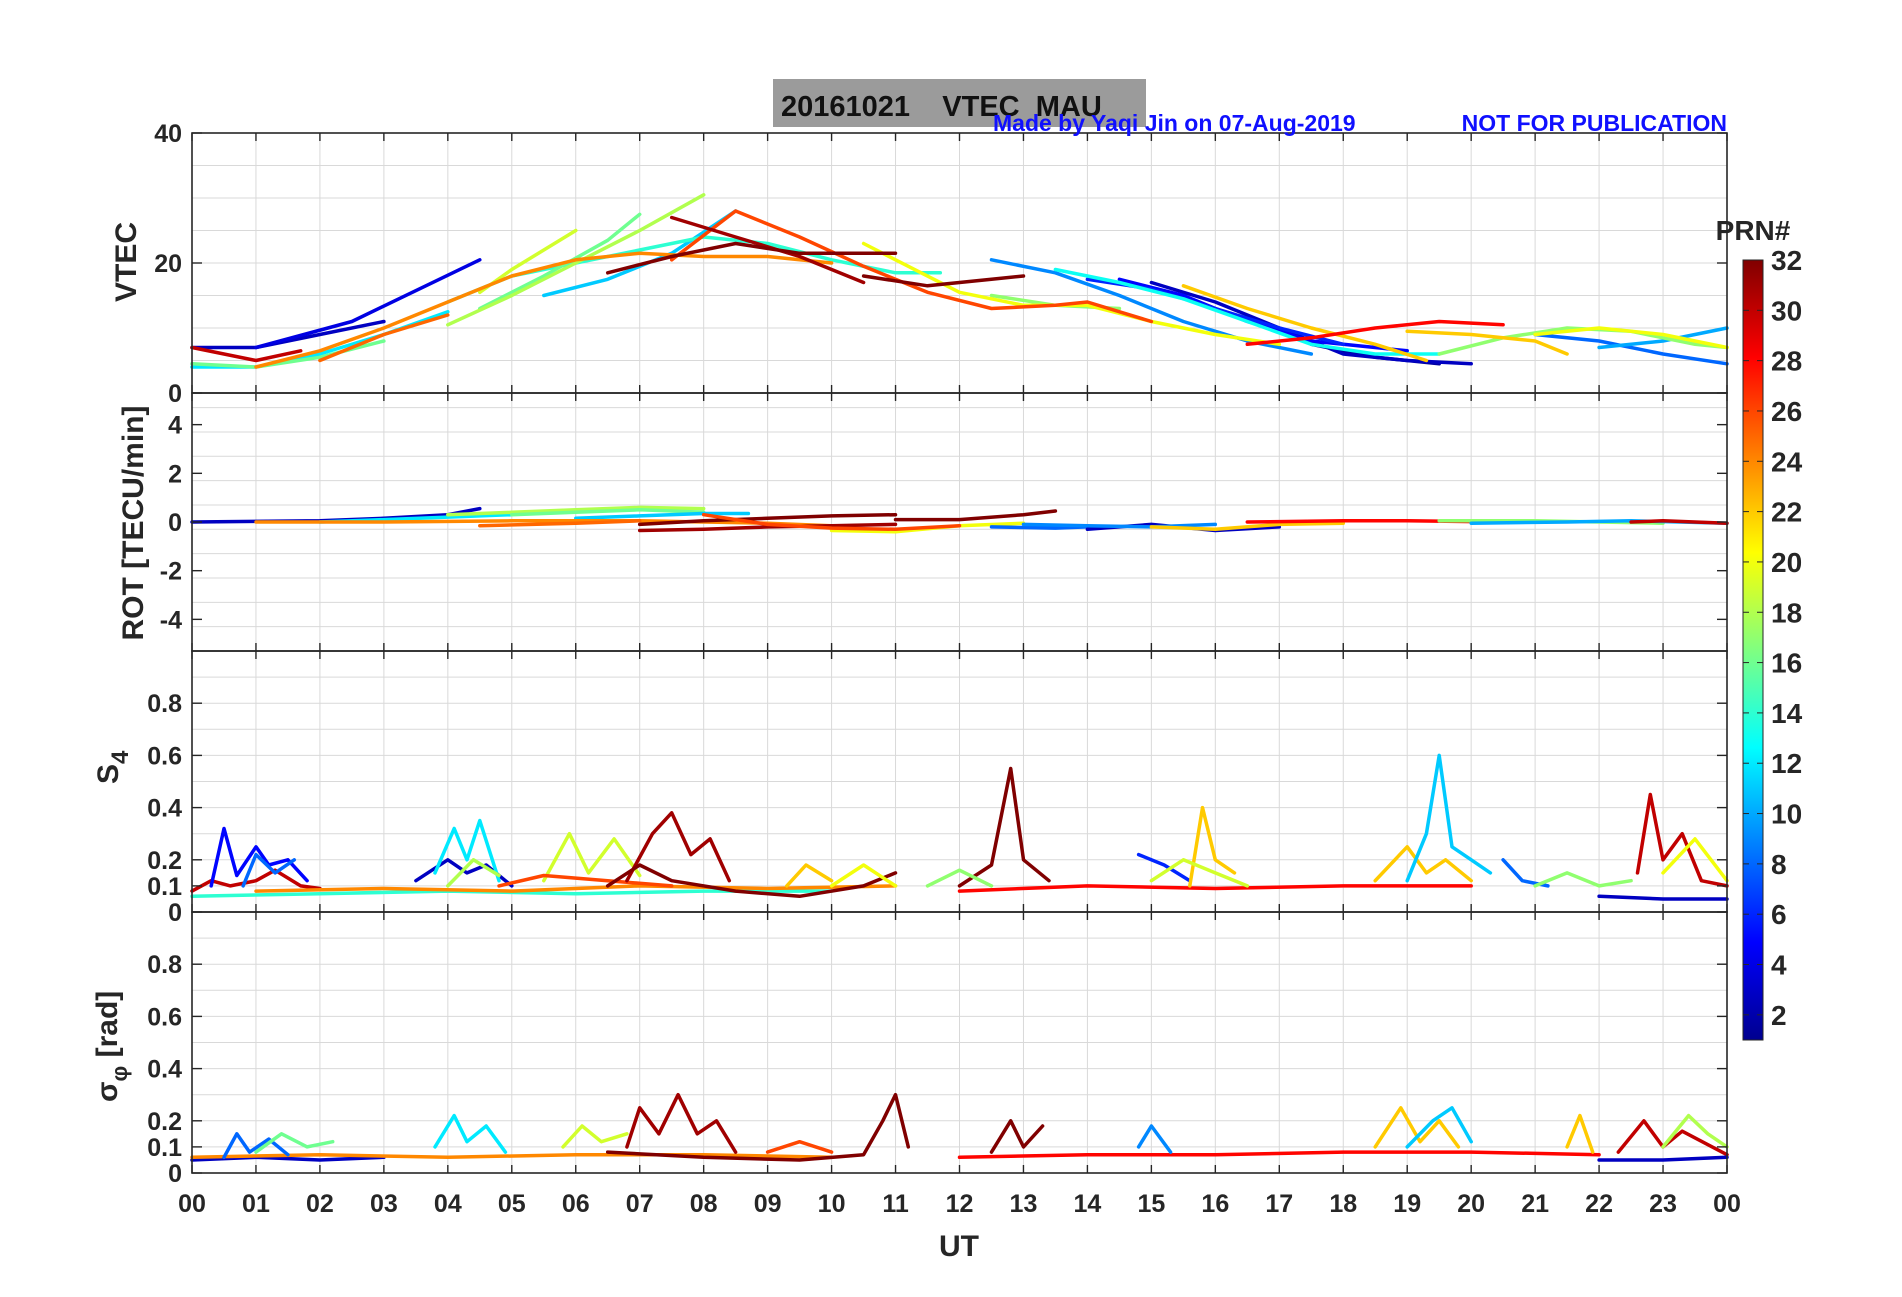 The width and height of the screenshot is (1902, 1297). I want to click on y-tick-label: -4, so click(171, 620).